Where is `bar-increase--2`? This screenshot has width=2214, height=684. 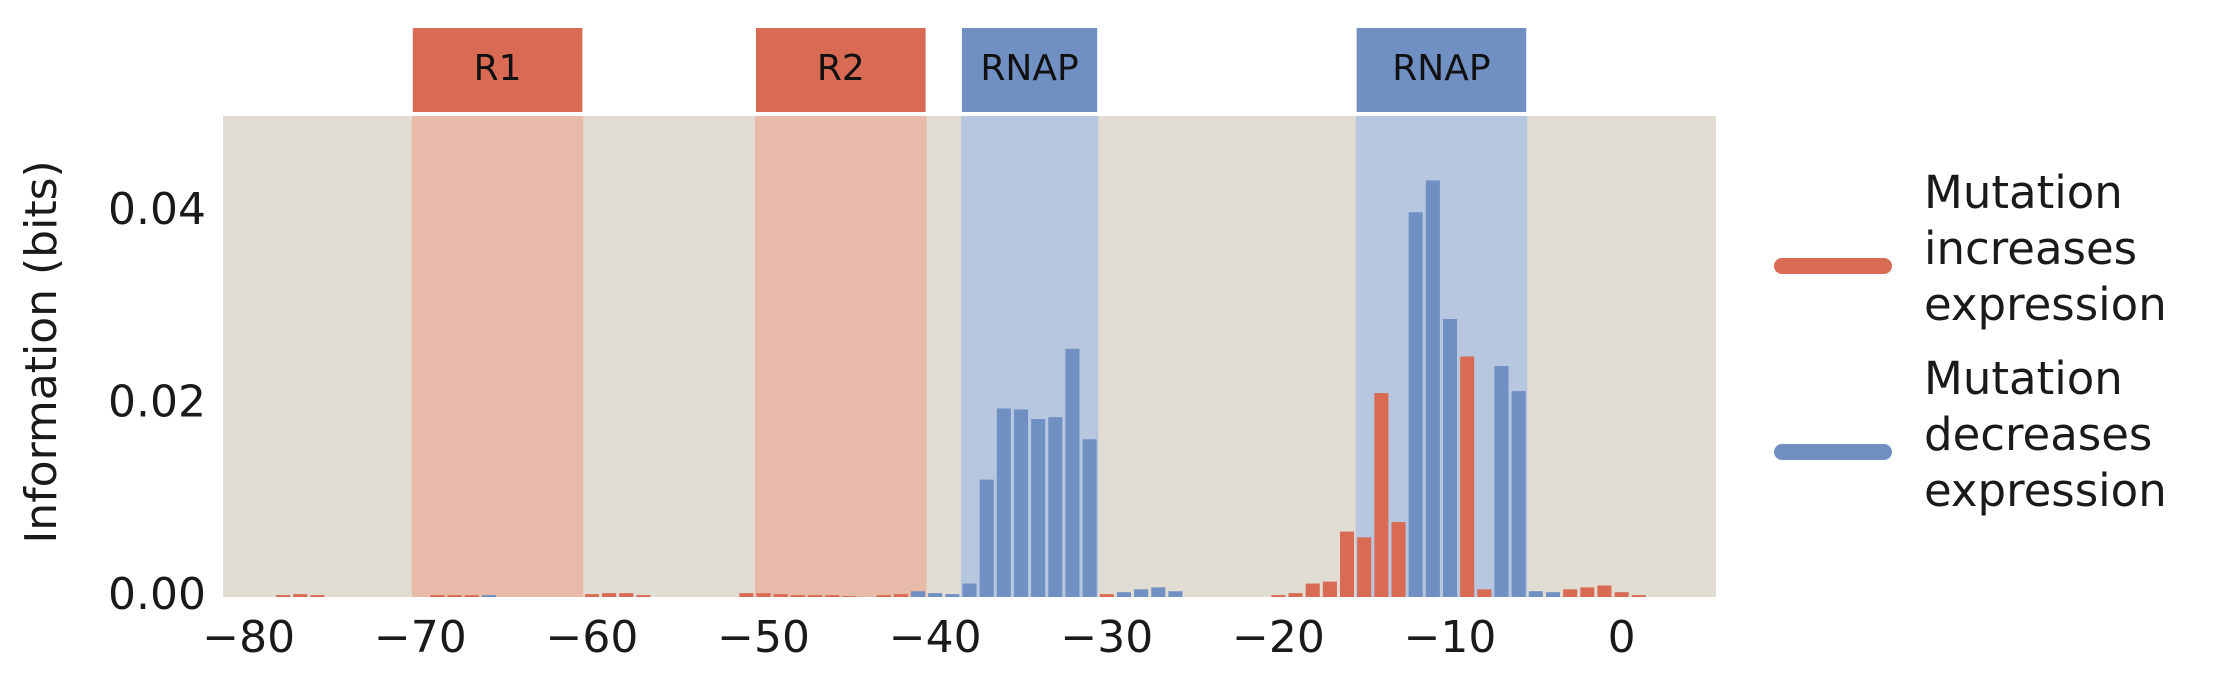
bar-increase--2 is located at coordinates (1587, 592).